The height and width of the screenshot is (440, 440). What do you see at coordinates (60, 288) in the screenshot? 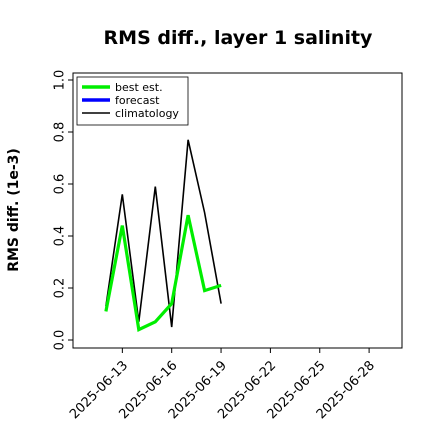
I see `y-tick-label: 0.2` at bounding box center [60, 288].